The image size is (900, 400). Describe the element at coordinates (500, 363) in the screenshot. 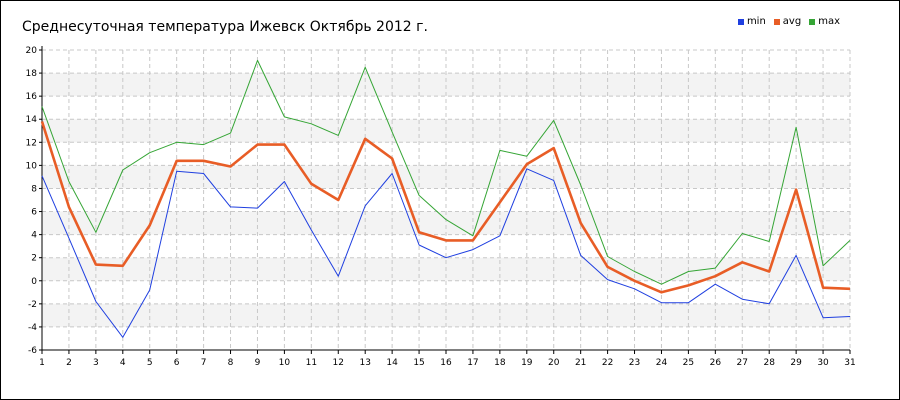

I see `x-tick-label: 18` at that location.